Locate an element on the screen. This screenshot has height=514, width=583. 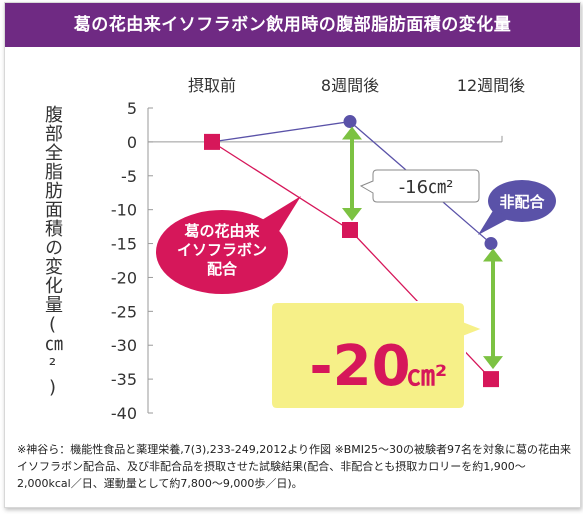
callout-diff-8w-label: -16㎝² is located at coordinates (426, 187).